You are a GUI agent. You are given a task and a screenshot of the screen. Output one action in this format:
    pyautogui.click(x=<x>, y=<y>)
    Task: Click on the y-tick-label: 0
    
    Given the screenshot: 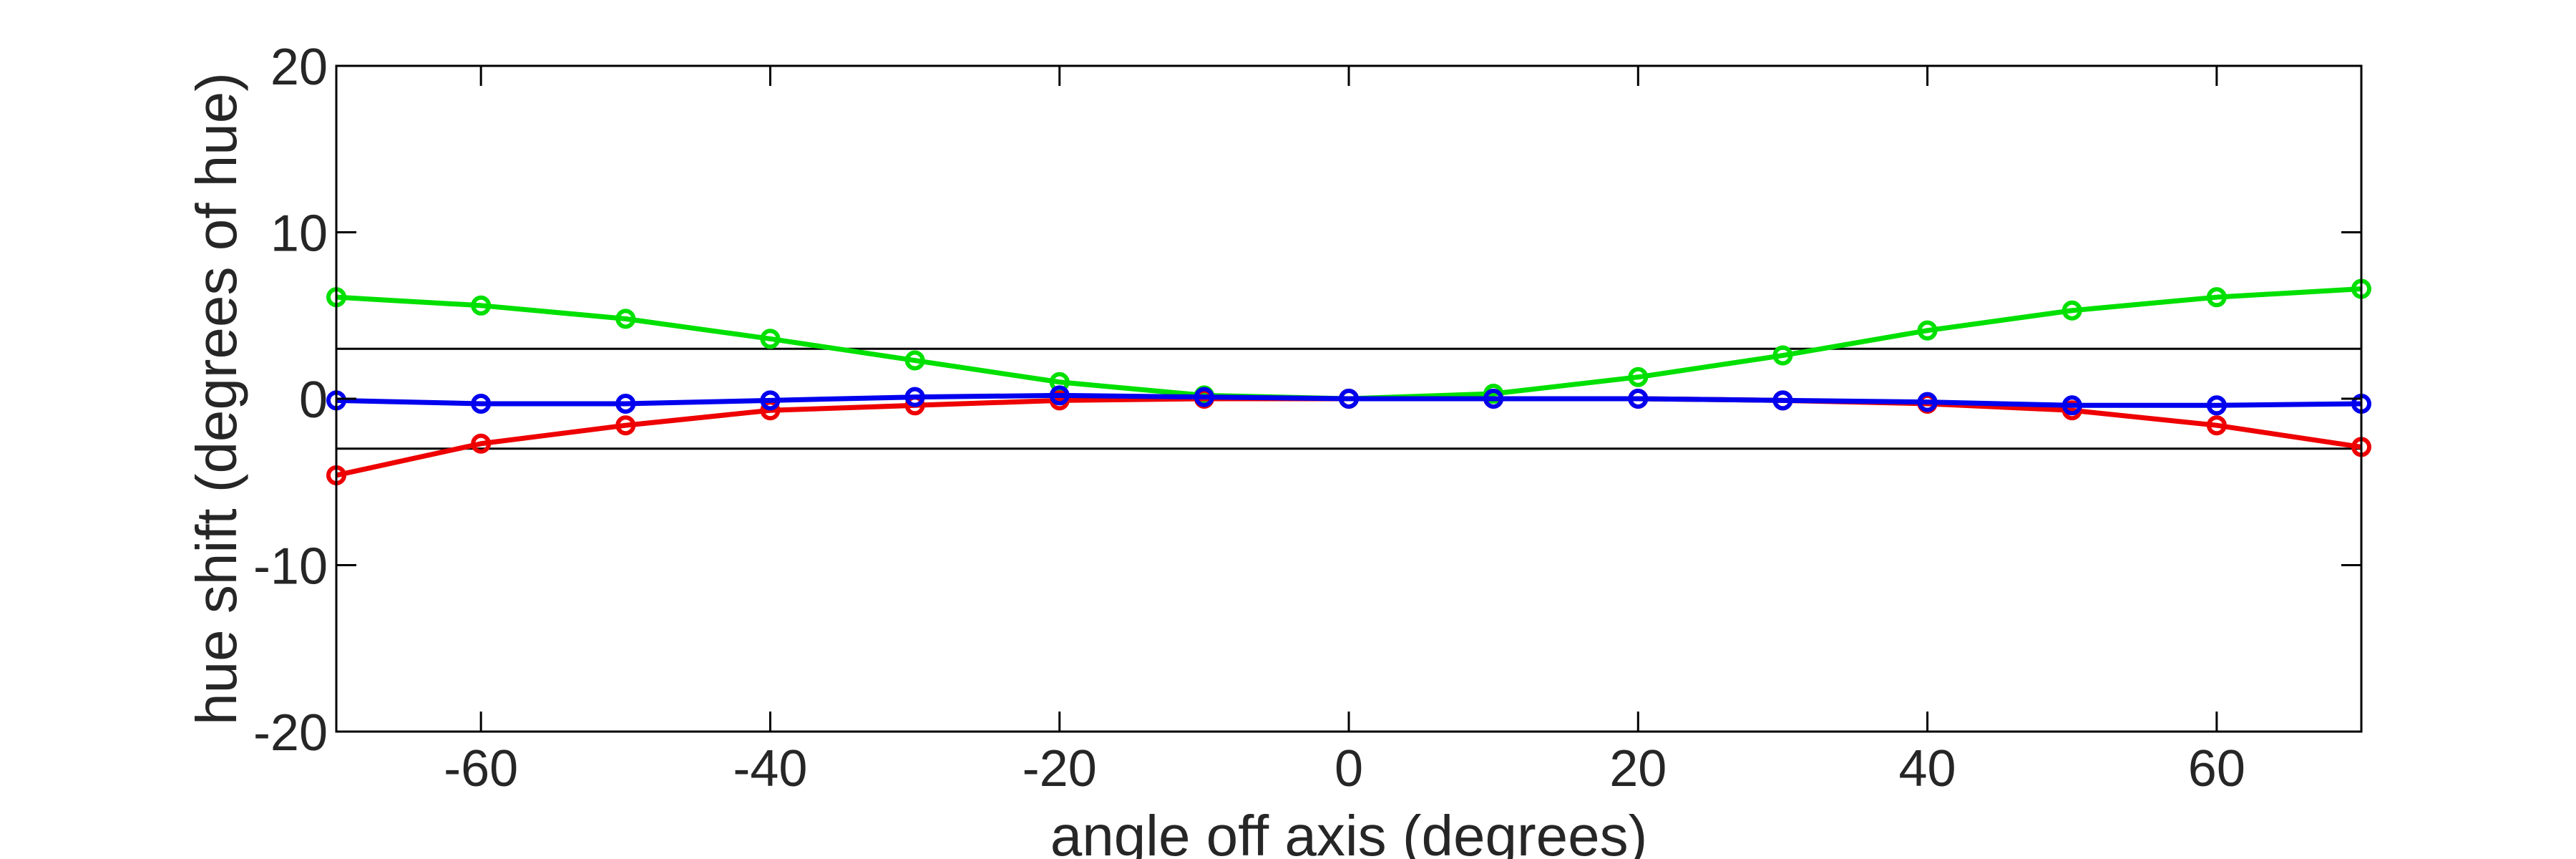 What is the action you would take?
    pyautogui.click(x=313, y=400)
    